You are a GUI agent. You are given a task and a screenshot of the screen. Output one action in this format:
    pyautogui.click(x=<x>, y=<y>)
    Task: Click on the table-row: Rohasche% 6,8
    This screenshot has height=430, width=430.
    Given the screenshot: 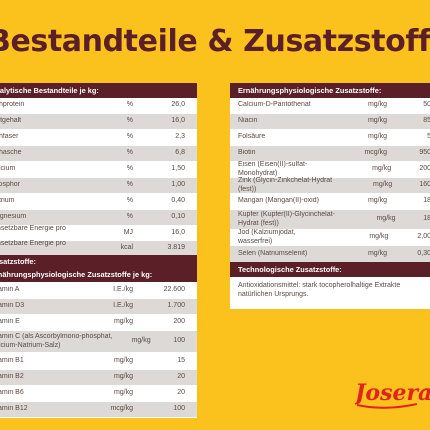 What is the action you would take?
    pyautogui.click(x=98, y=154)
    